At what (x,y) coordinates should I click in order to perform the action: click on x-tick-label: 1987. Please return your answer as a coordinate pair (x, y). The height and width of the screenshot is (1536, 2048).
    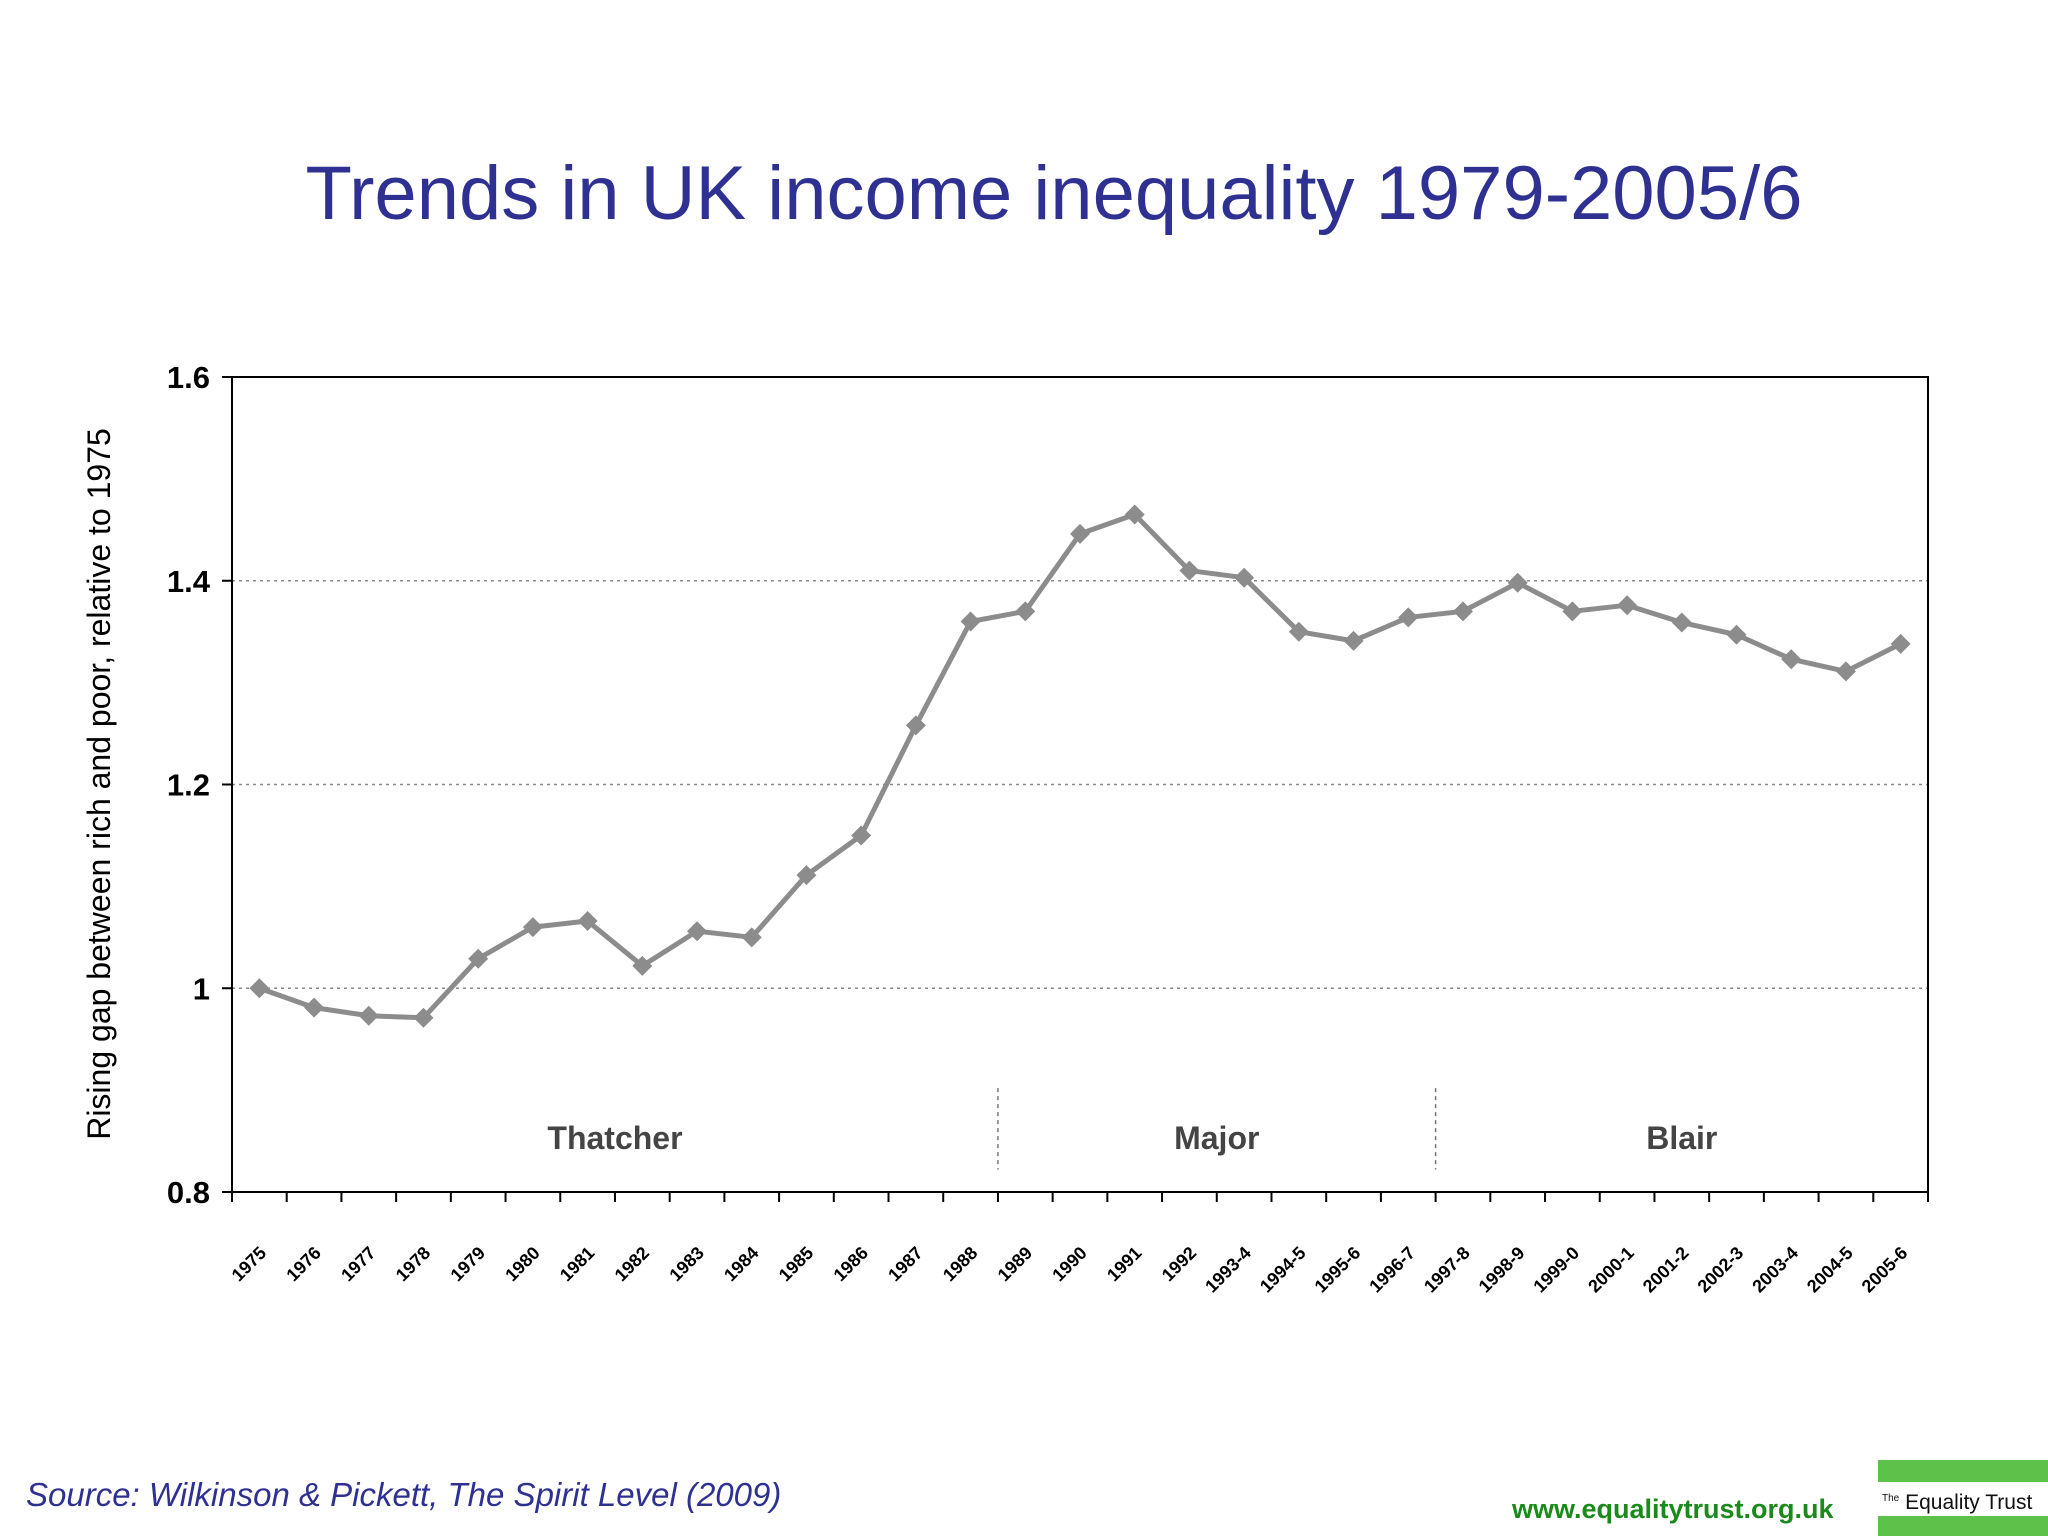
    Looking at the image, I should click on (905, 1264).